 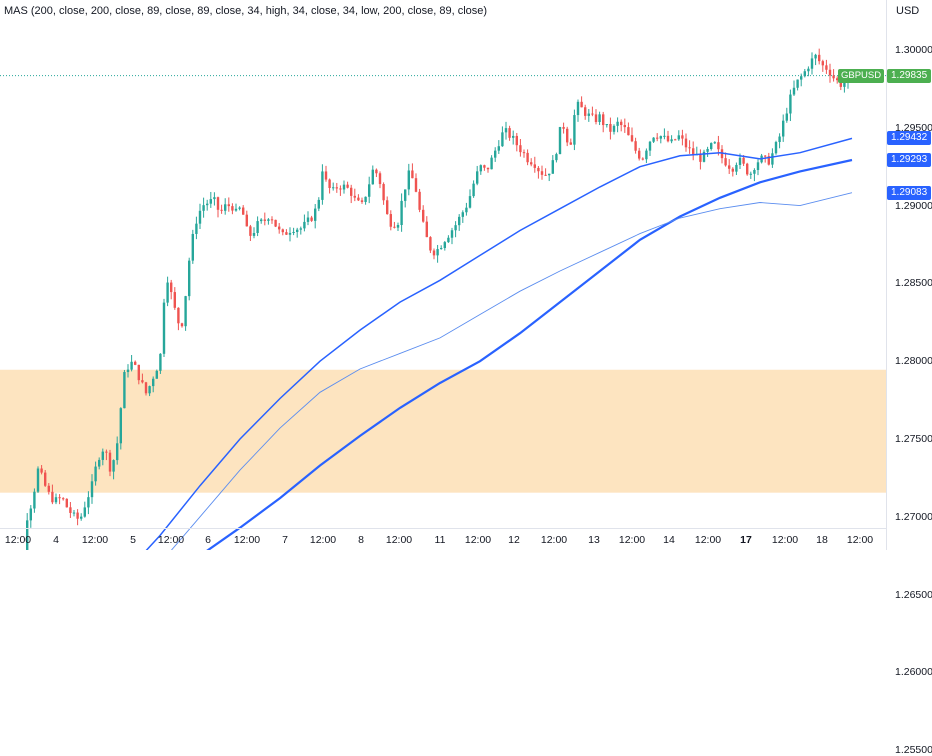 I want to click on ma-value-tag: 1.29083, so click(x=909, y=192).